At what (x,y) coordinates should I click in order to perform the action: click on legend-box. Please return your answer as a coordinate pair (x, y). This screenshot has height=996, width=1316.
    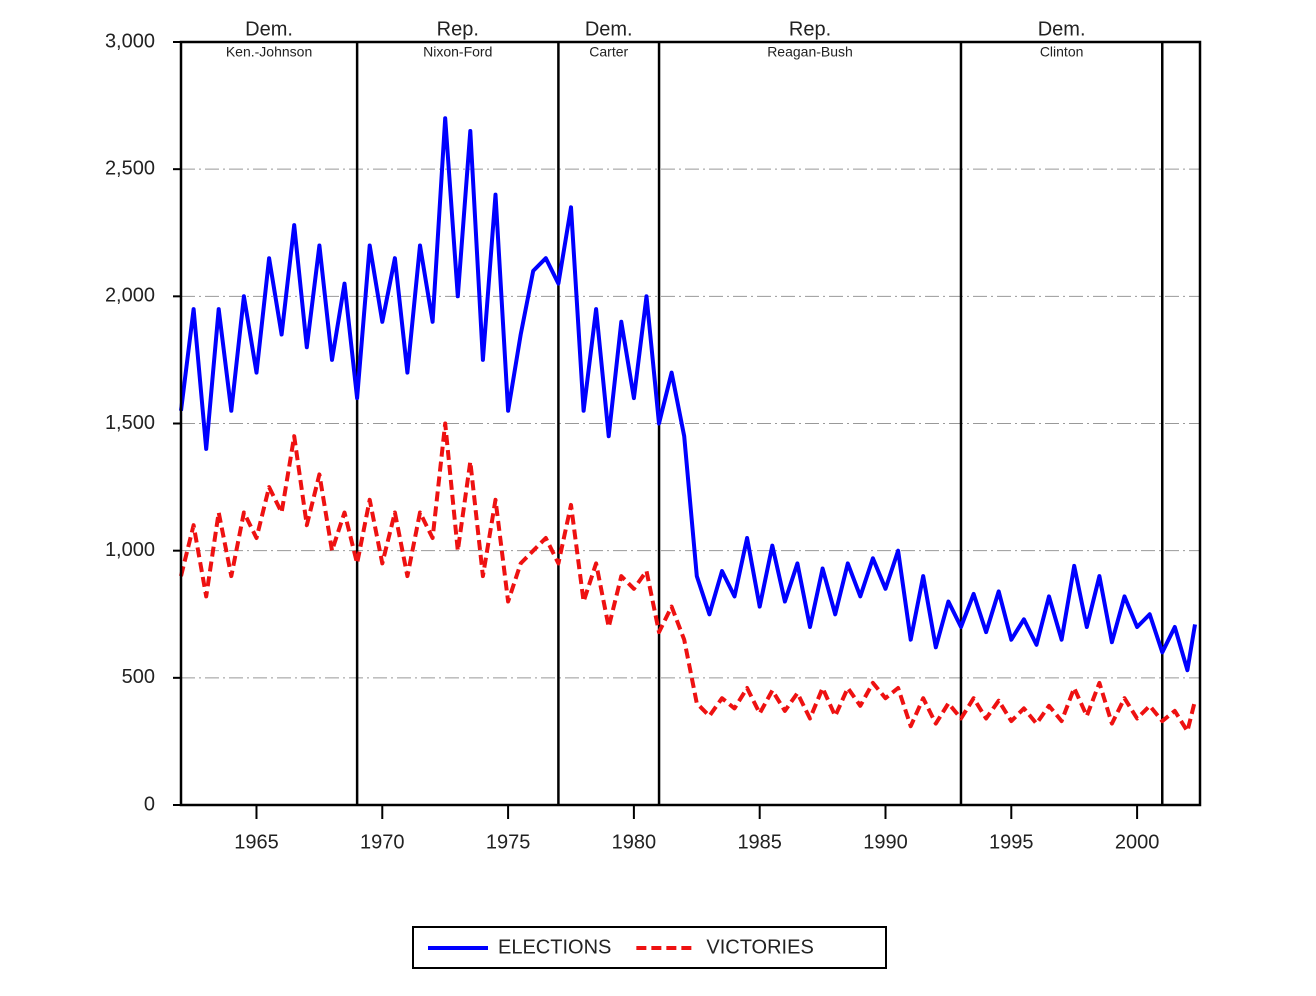
    Looking at the image, I should click on (649, 947).